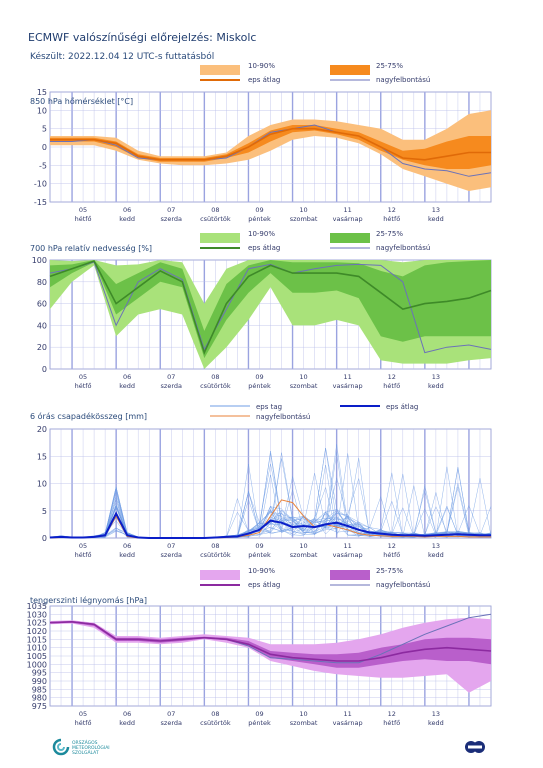  Describe the element at coordinates (43, 165) in the screenshot. I see `y-tick-label: -5` at that location.